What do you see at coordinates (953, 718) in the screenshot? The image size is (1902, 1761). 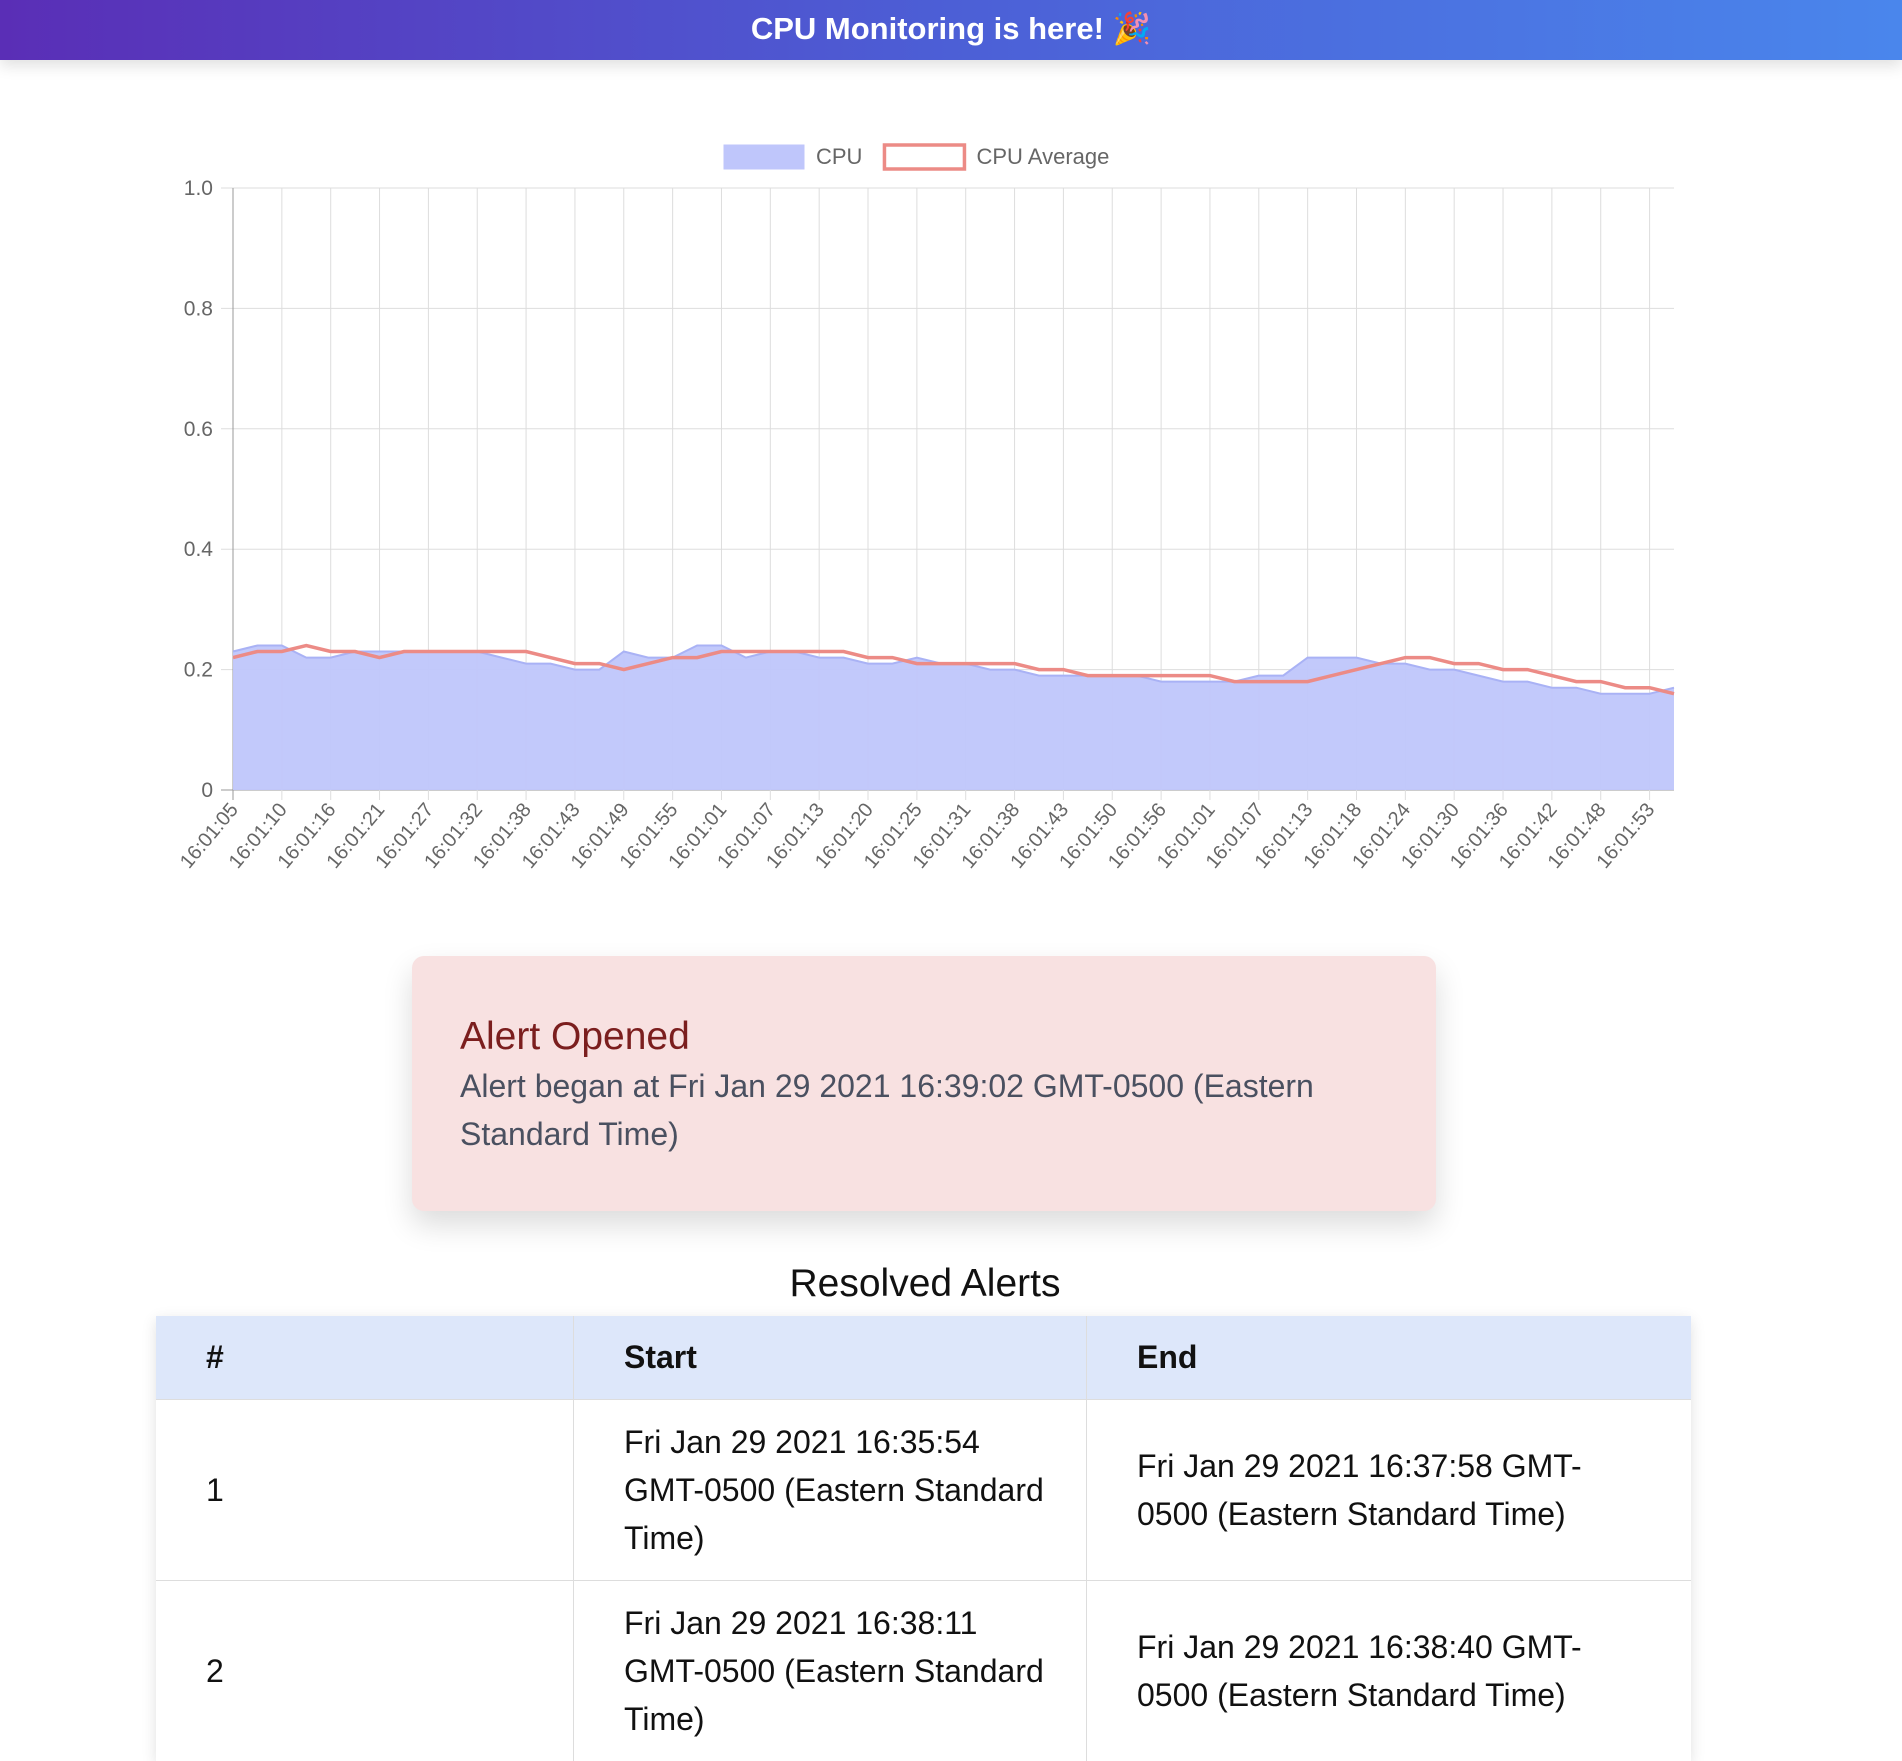 I see `area-fill` at bounding box center [953, 718].